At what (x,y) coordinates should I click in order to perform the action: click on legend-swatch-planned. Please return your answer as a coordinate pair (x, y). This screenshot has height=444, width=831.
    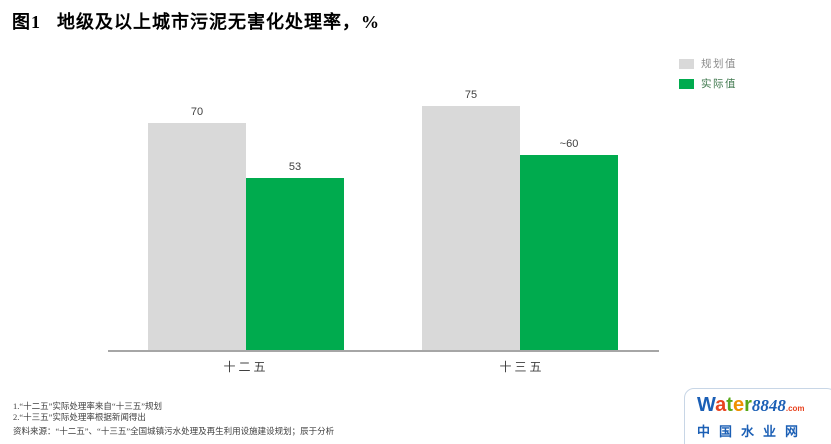
    Looking at the image, I should click on (686, 63).